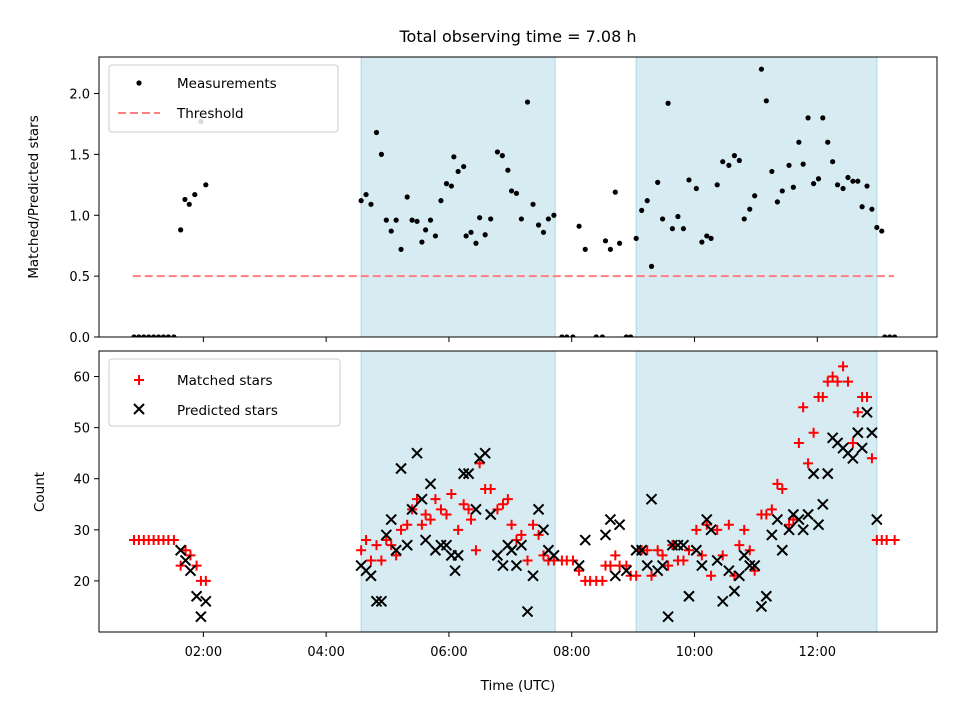  What do you see at coordinates (79, 155) in the screenshot?
I see `y-tick-label: 1.5` at bounding box center [79, 155].